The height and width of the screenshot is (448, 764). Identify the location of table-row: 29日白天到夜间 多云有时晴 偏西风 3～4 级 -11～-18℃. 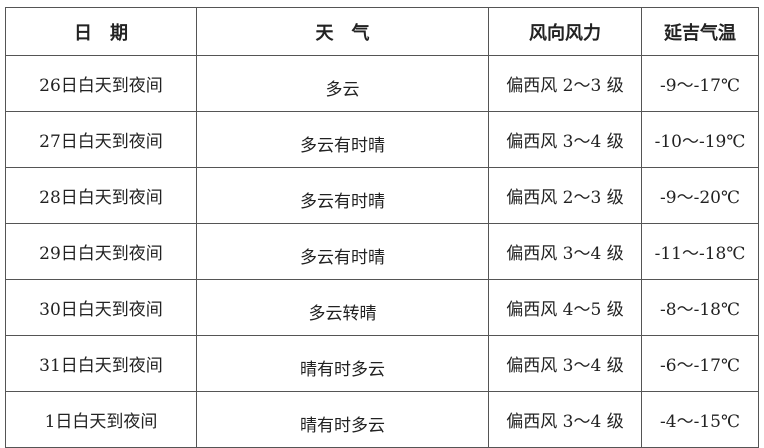
(382, 251).